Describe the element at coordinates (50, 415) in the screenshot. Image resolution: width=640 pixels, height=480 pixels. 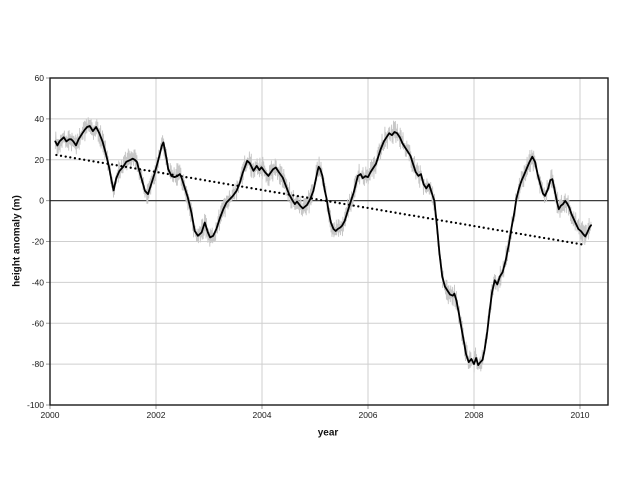
I see `x-tick-label: 2000` at that location.